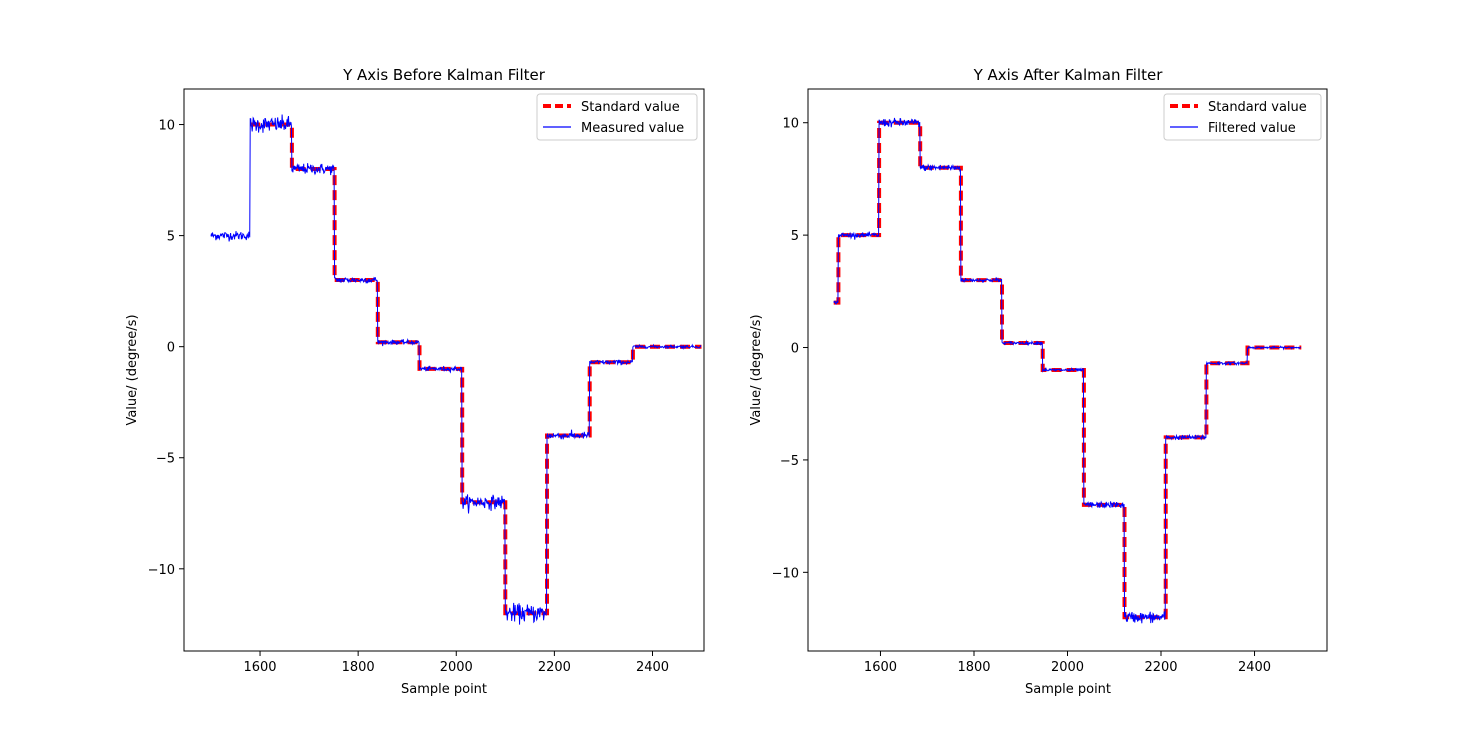  I want to click on chart-title: Y Axis Before Kalman Filter, so click(444, 75).